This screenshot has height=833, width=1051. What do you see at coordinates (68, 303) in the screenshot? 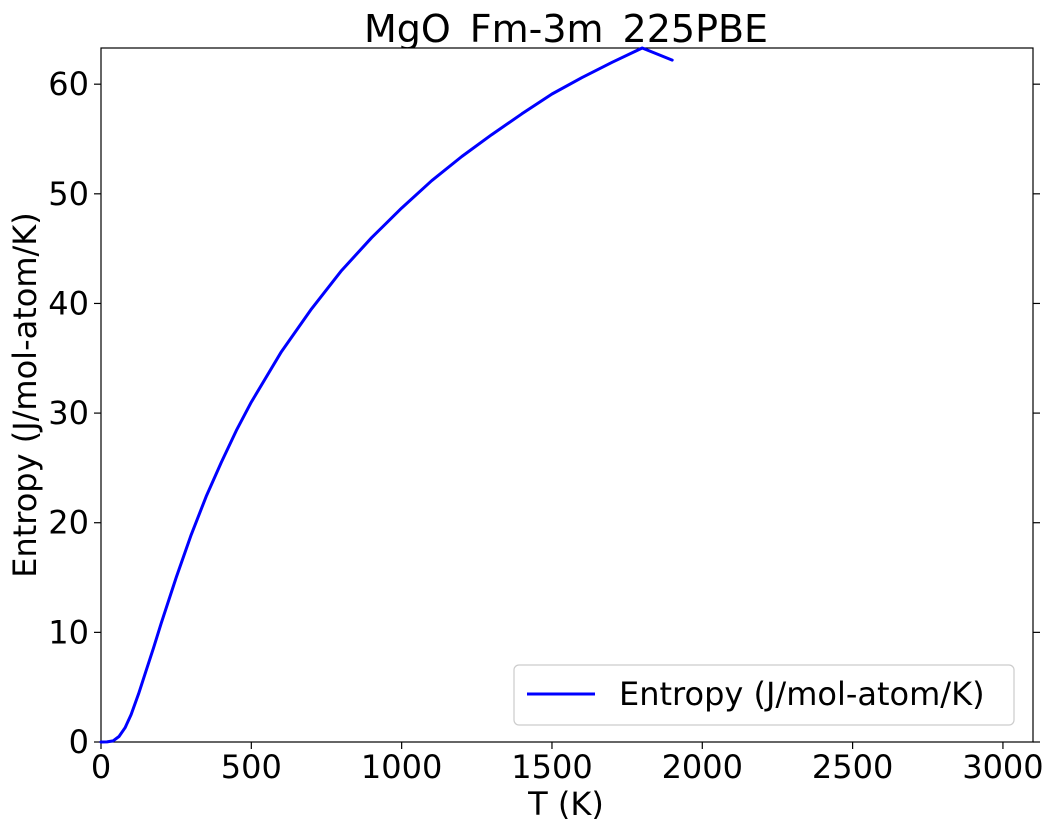
I see `y-tick-label: 40` at bounding box center [68, 303].